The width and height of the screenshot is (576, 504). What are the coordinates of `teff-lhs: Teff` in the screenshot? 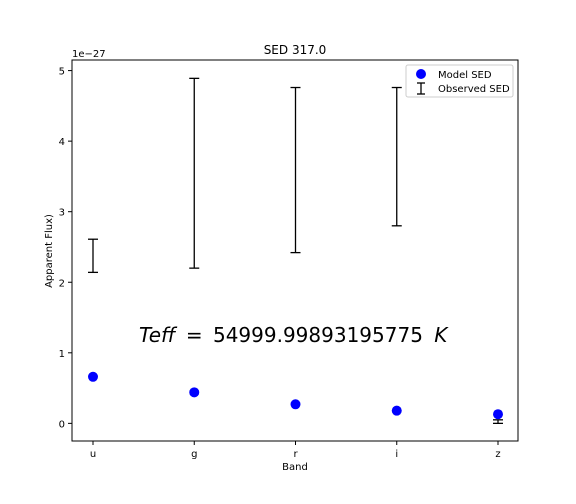 It's located at (158, 335).